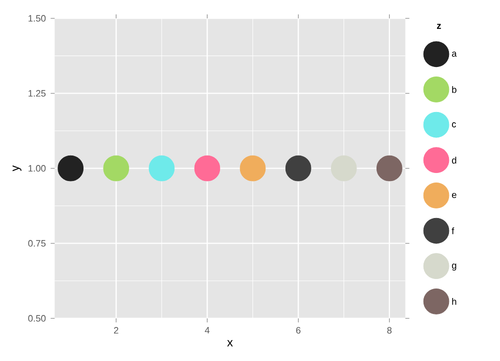  I want to click on legend-label: g, so click(454, 267).